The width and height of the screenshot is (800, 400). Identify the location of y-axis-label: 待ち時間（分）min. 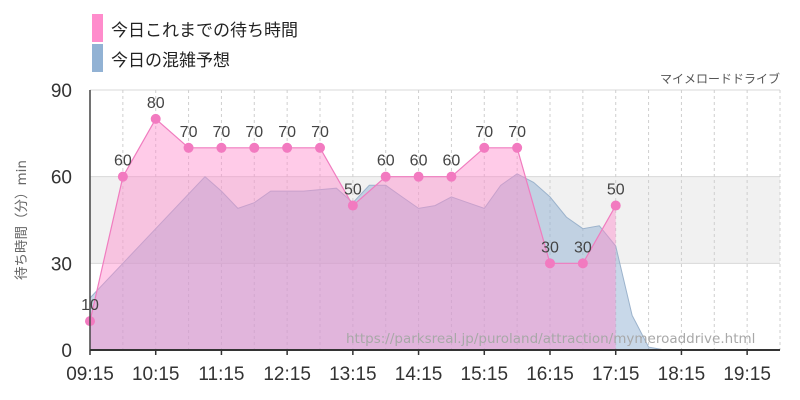
(22, 220).